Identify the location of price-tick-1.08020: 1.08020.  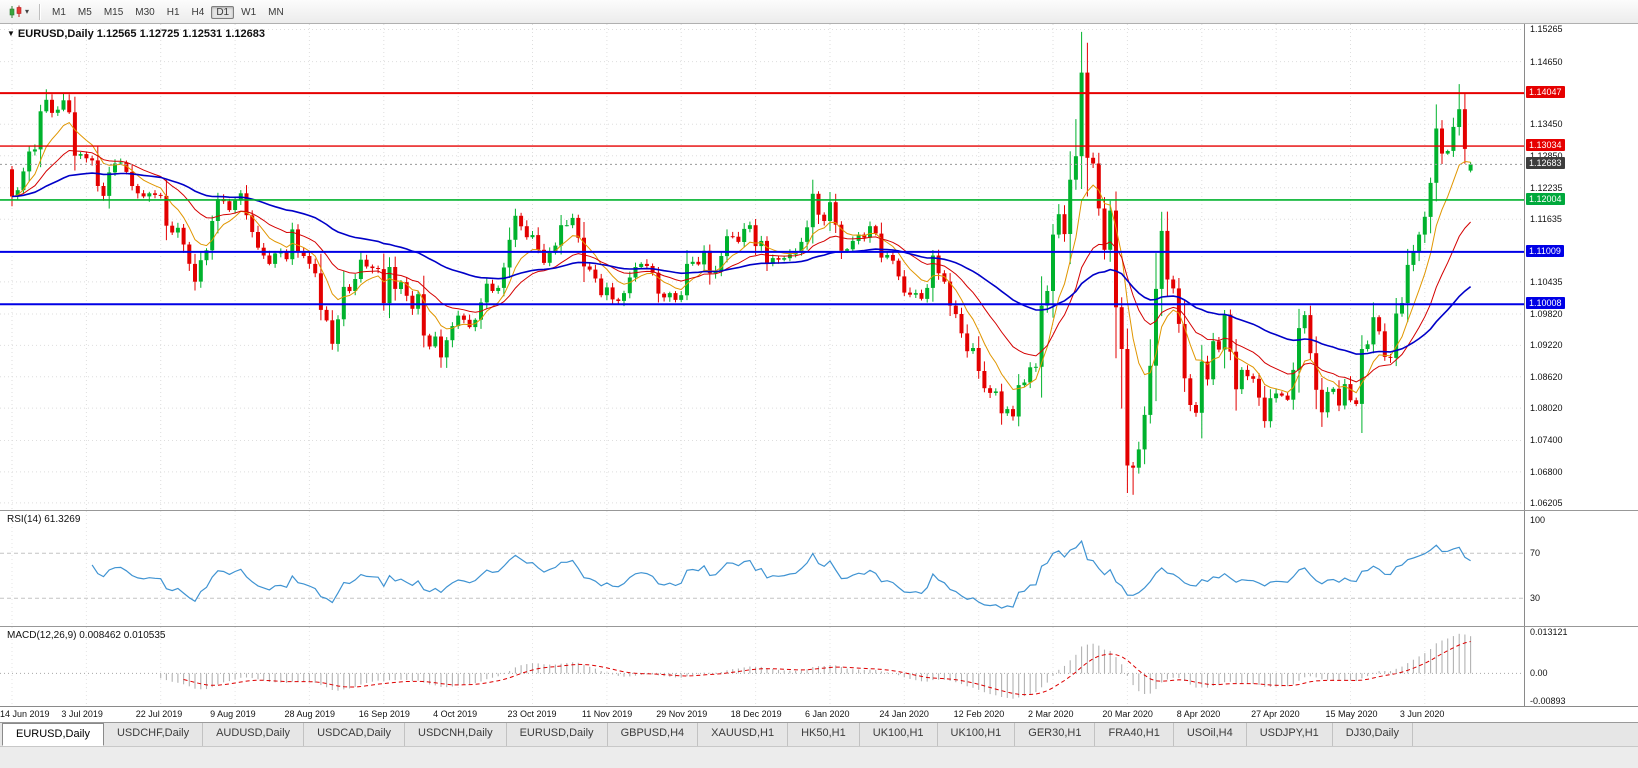
(1546, 408).